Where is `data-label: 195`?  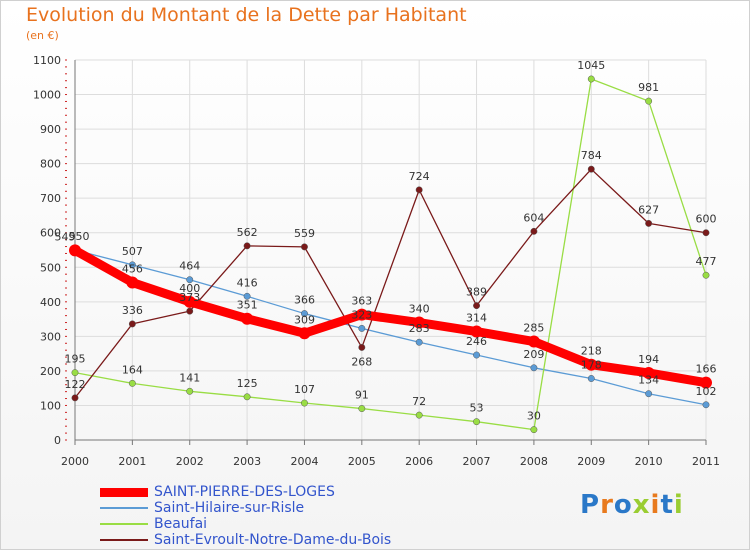 data-label: 195 is located at coordinates (75, 359).